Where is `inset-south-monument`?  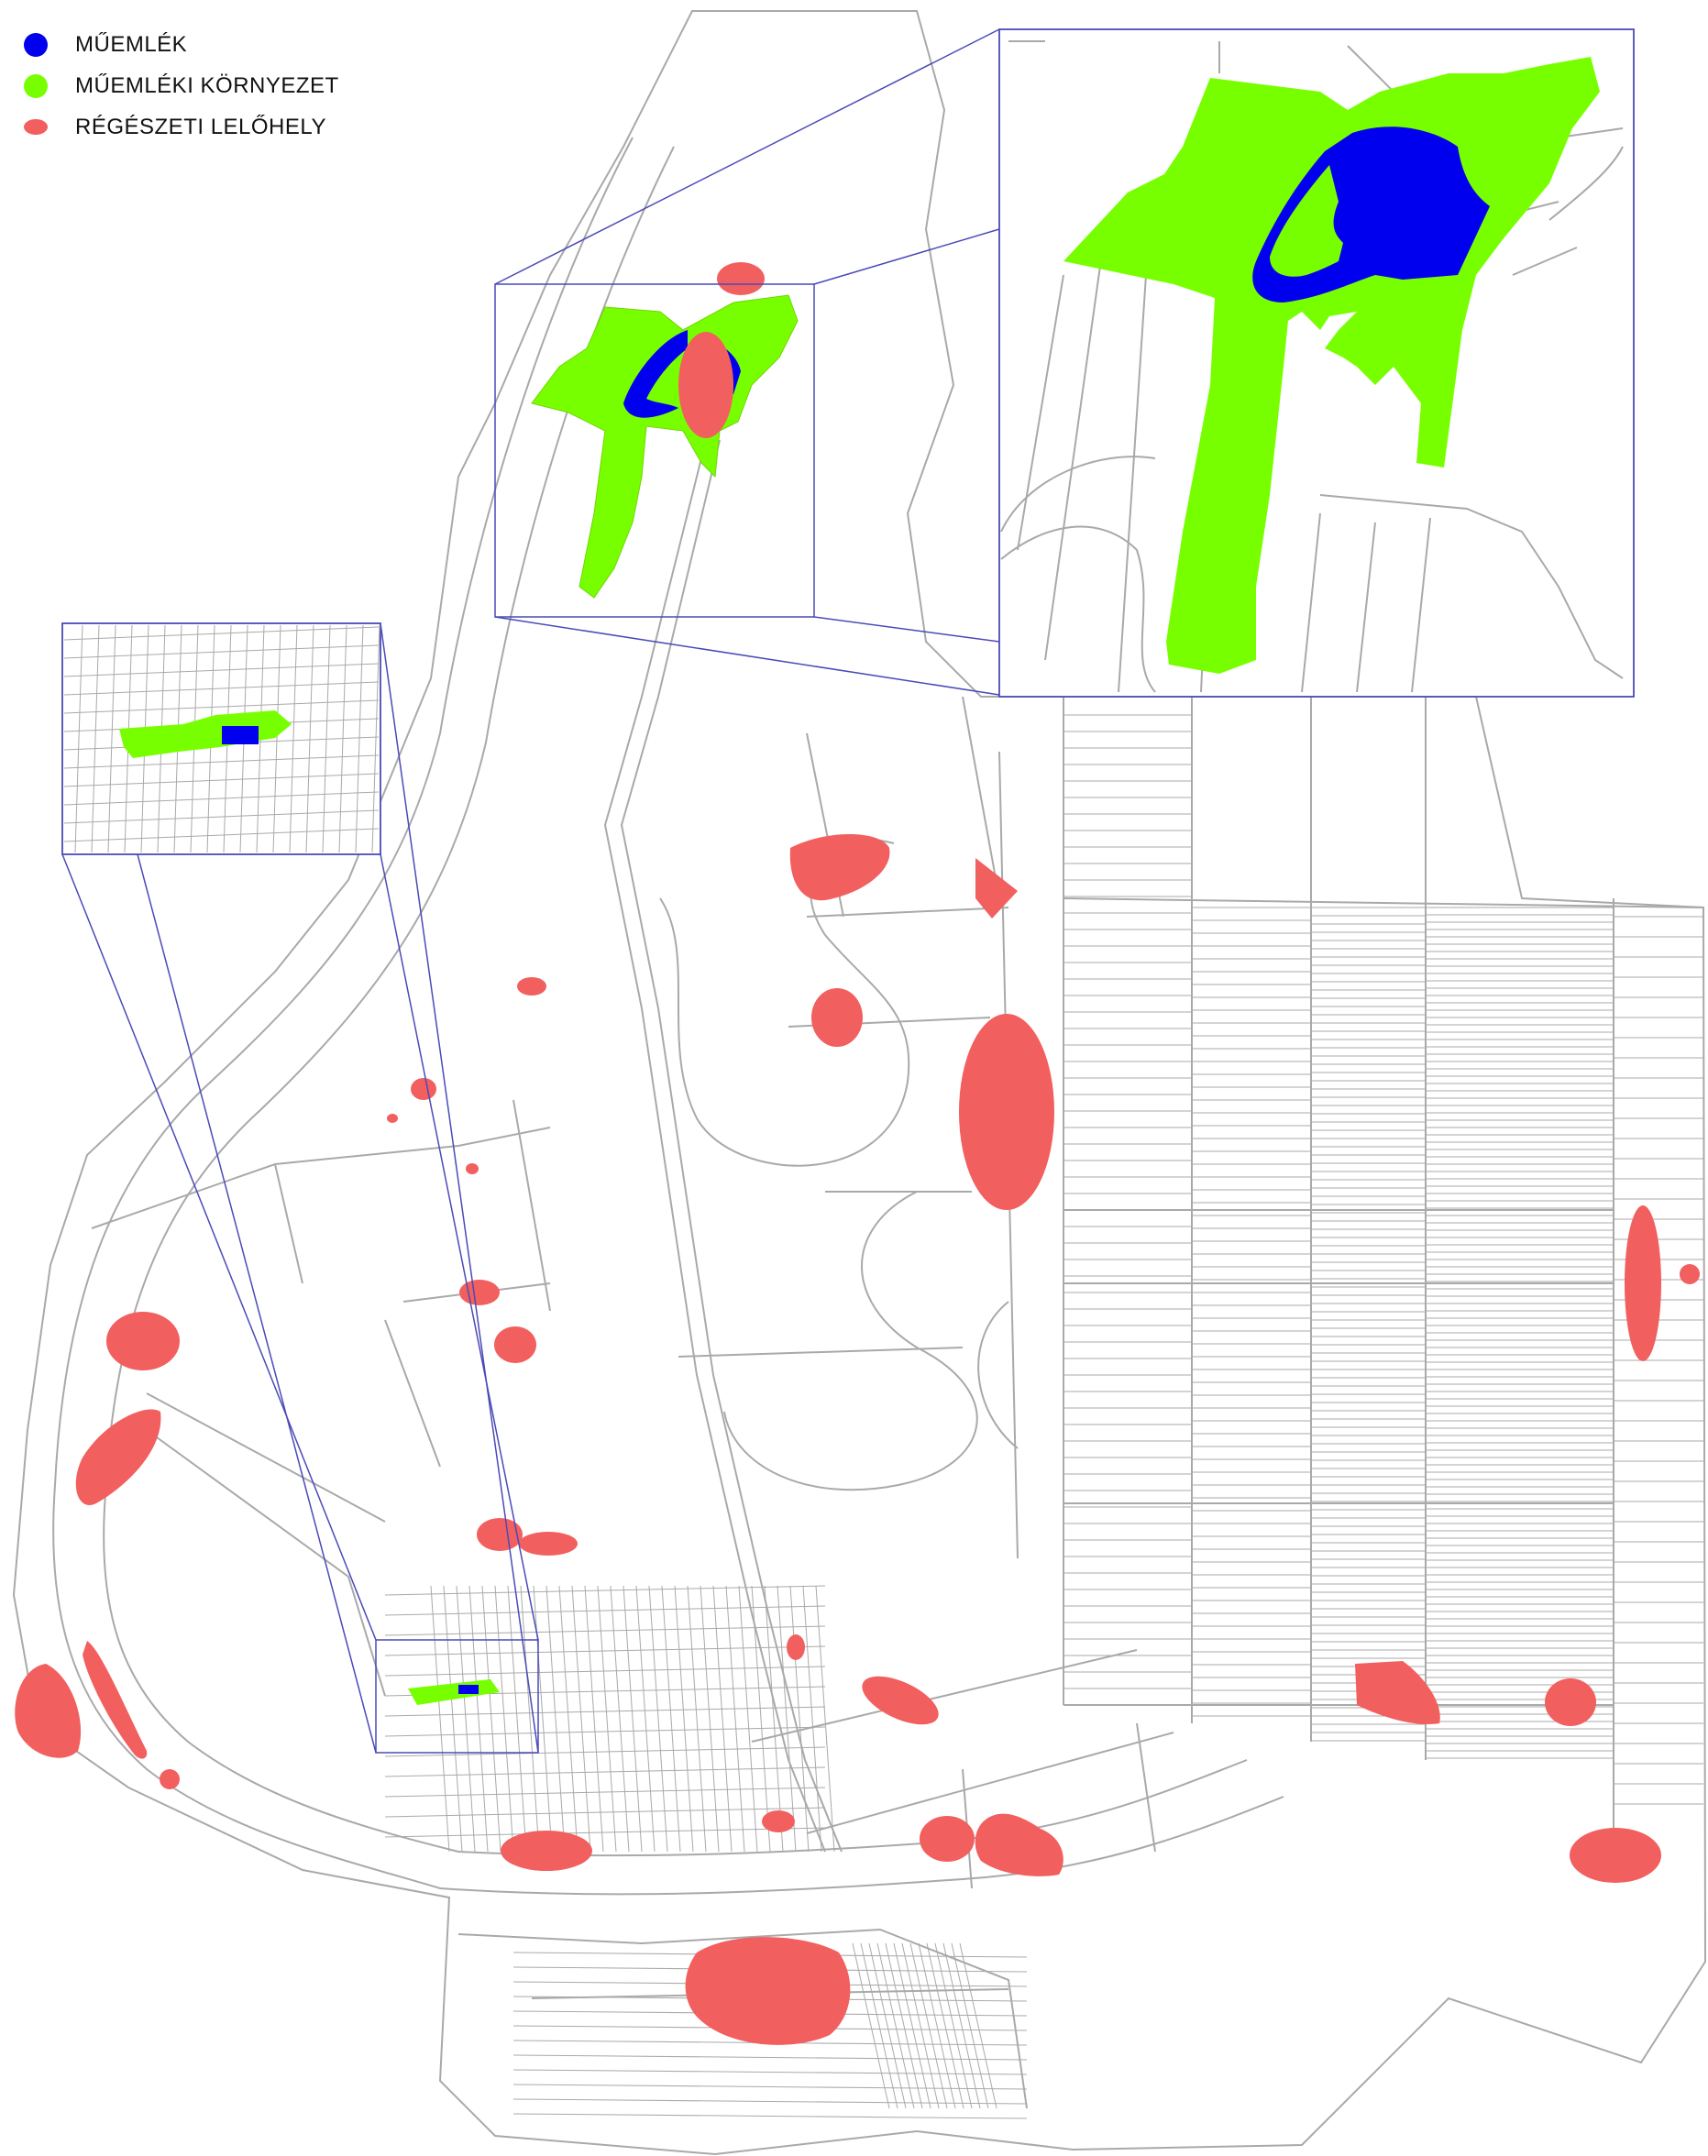 inset-south-monument is located at coordinates (241, 735).